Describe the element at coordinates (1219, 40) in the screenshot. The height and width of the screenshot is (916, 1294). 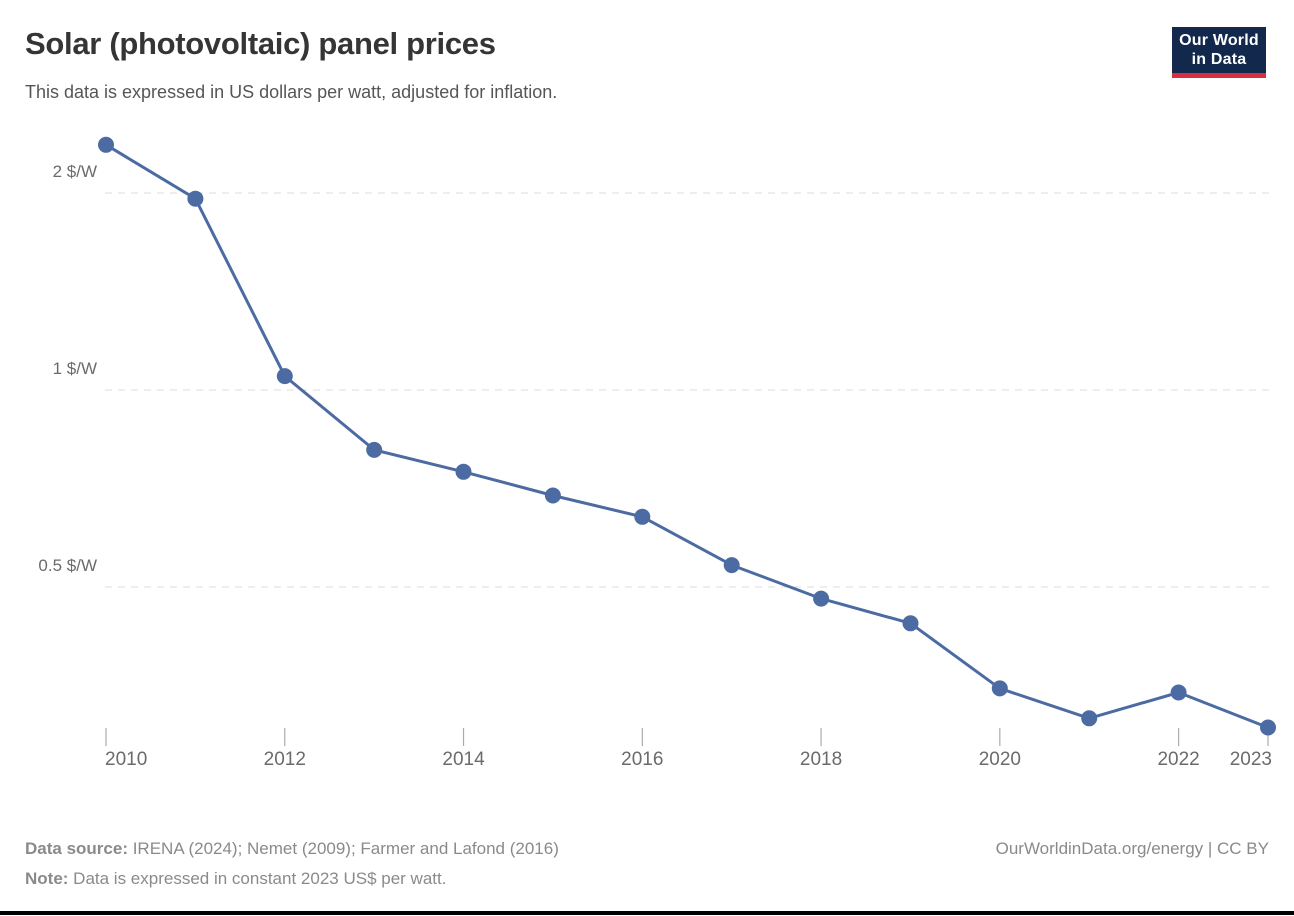
I see `owid-logo-line1: Our World` at that location.